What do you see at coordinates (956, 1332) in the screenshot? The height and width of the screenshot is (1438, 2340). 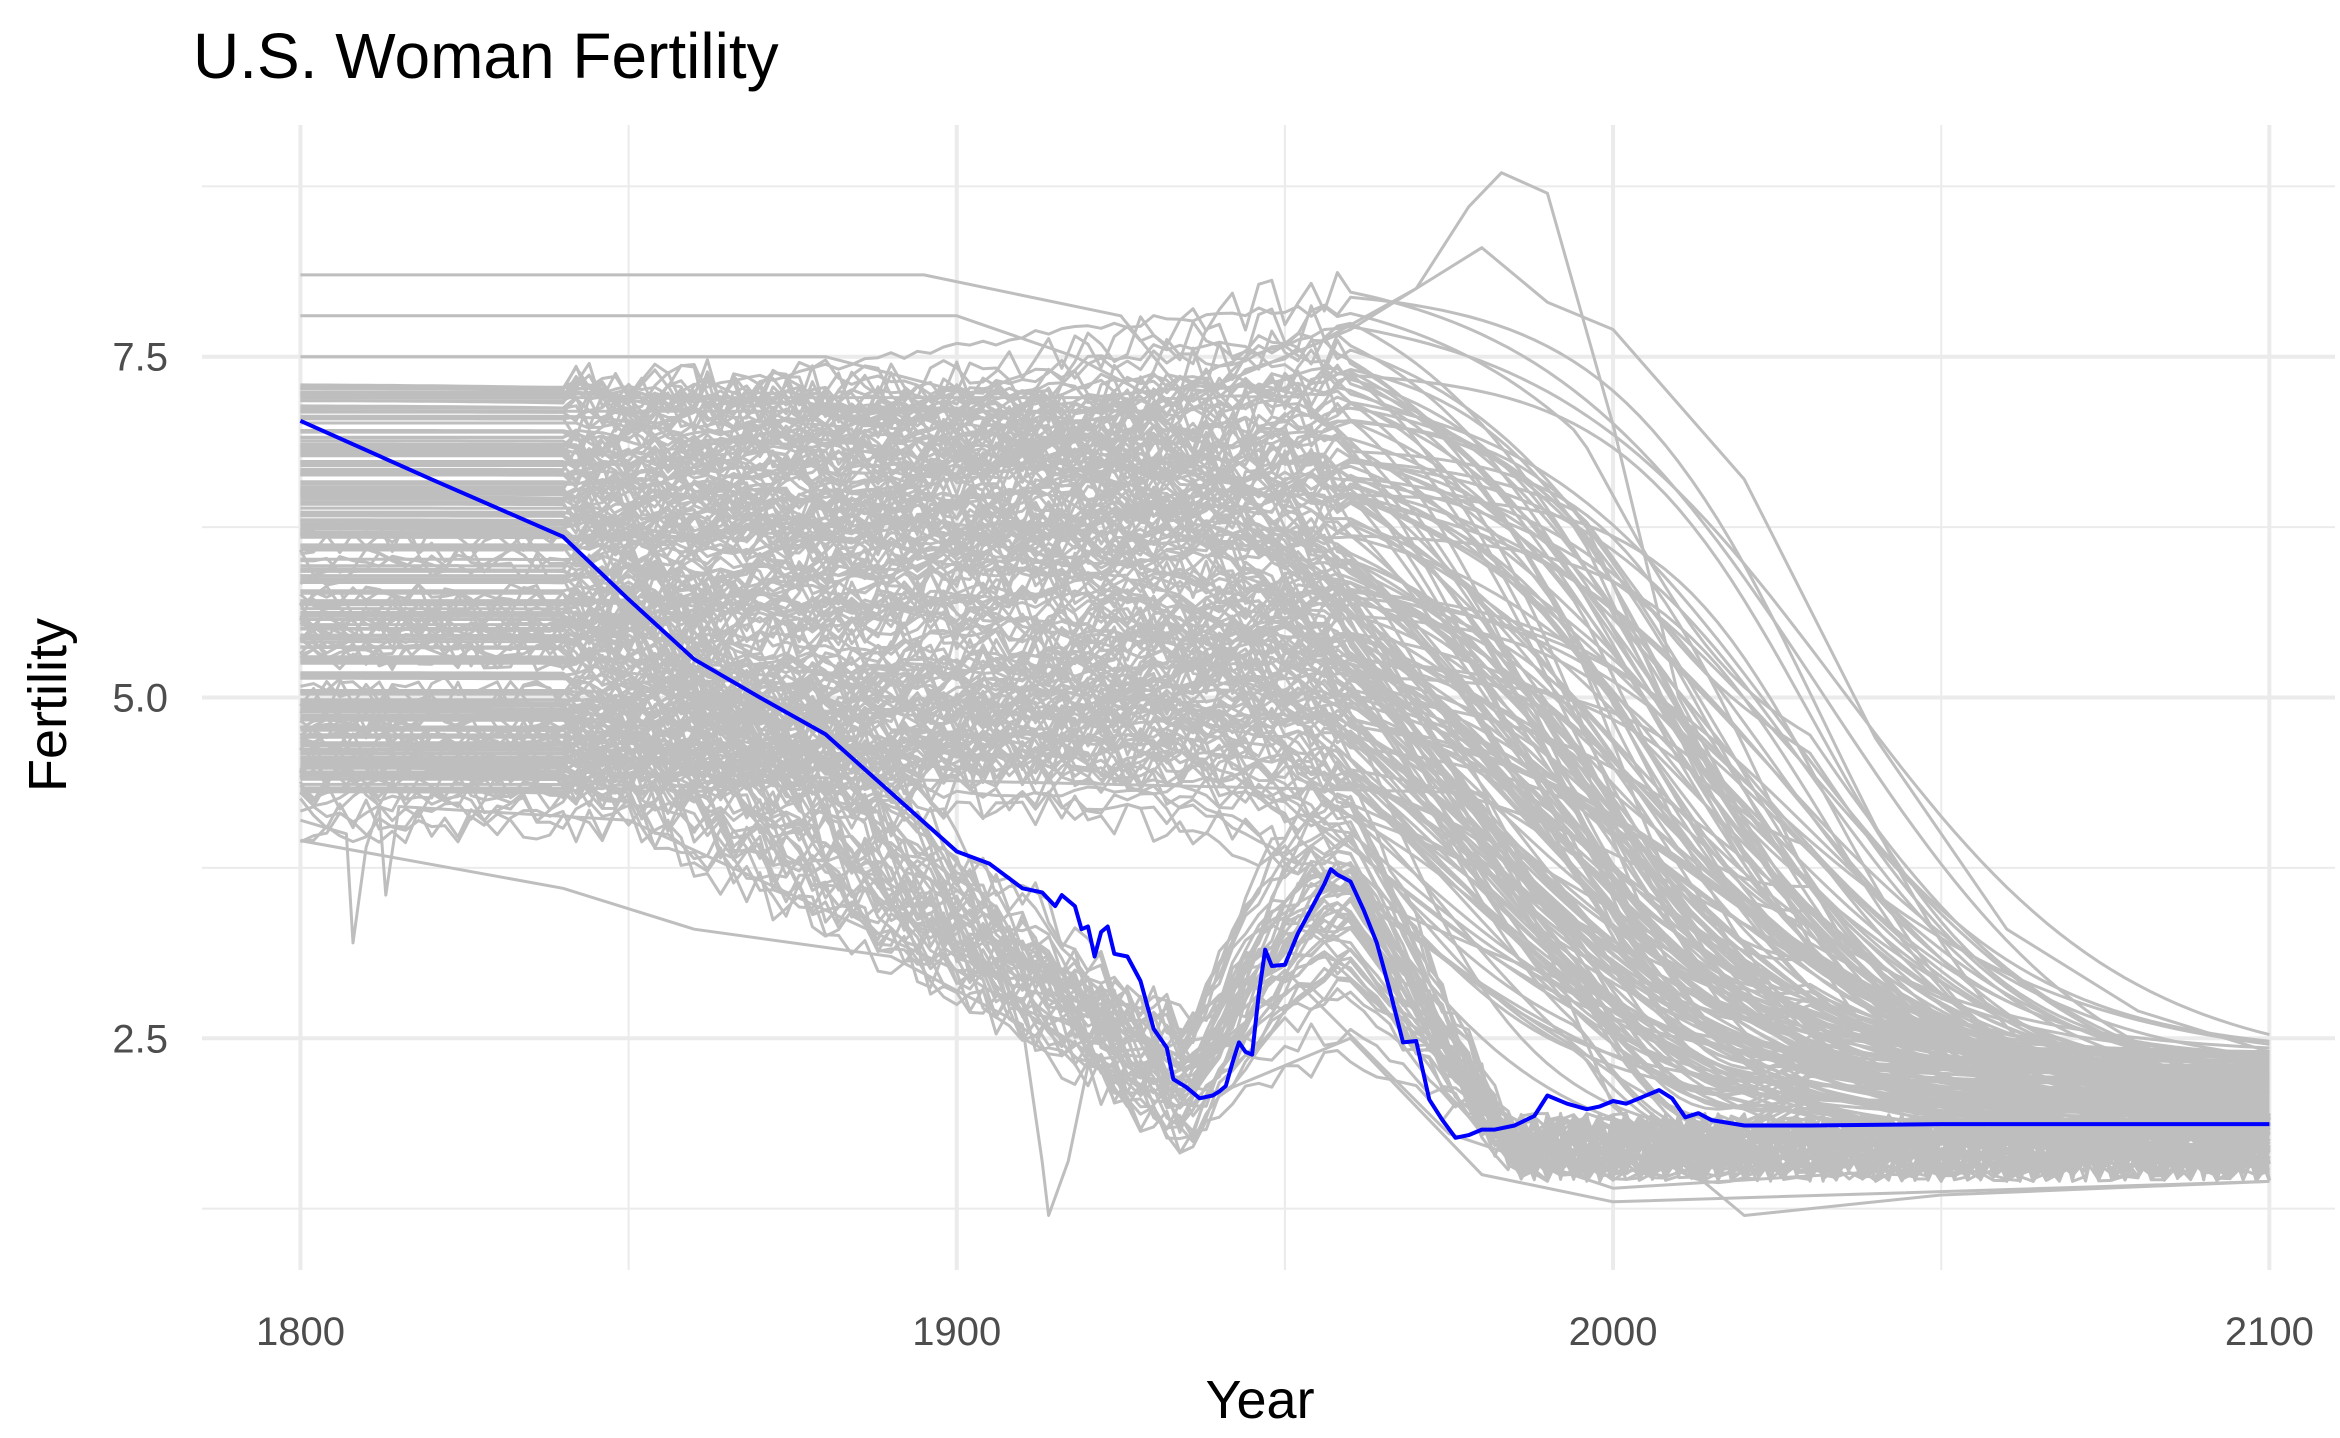 I see `x-tick-label: 1900` at bounding box center [956, 1332].